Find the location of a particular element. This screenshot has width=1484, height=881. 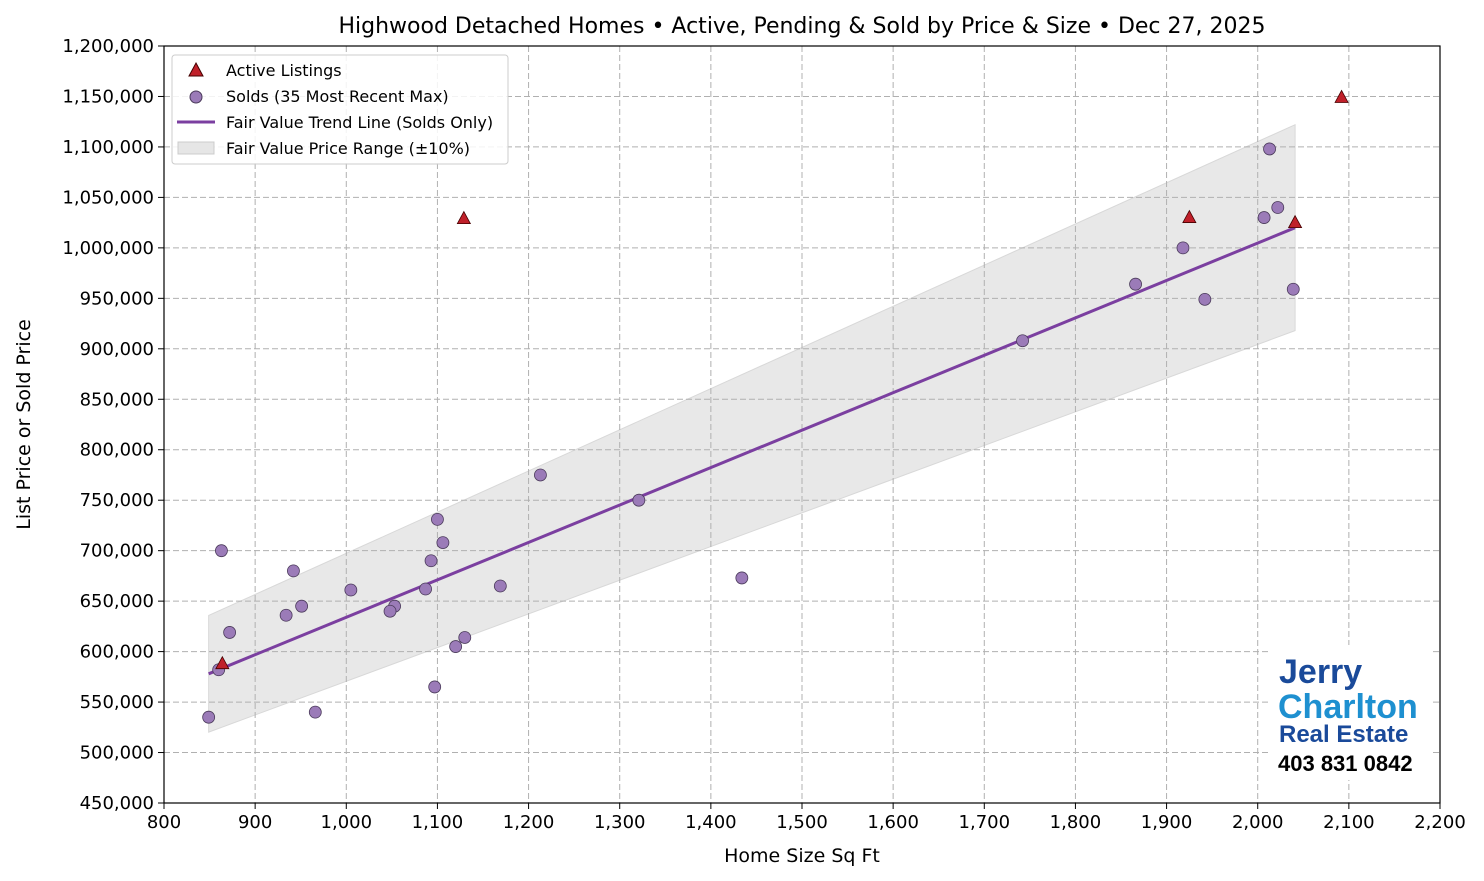

legend-circle-icon is located at coordinates (196, 97).